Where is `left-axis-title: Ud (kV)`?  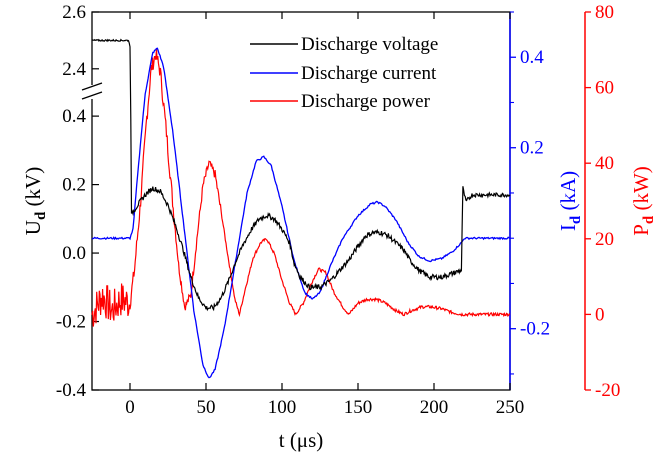 left-axis-title: Ud (kV) is located at coordinates (35, 201).